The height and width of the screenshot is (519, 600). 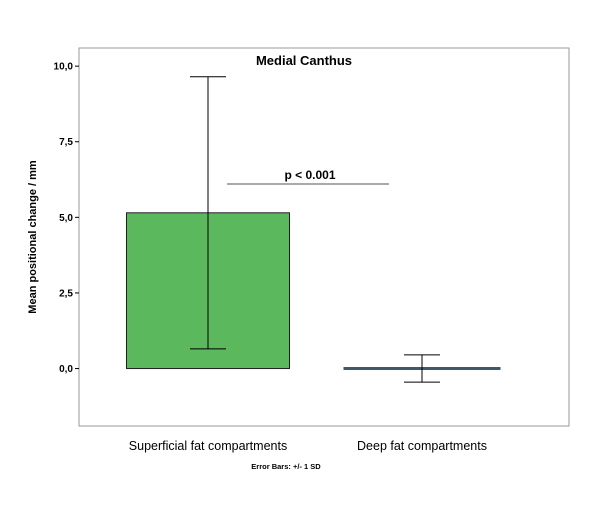 What do you see at coordinates (64, 67) in the screenshot?
I see `y-tick-label: 10,0` at bounding box center [64, 67].